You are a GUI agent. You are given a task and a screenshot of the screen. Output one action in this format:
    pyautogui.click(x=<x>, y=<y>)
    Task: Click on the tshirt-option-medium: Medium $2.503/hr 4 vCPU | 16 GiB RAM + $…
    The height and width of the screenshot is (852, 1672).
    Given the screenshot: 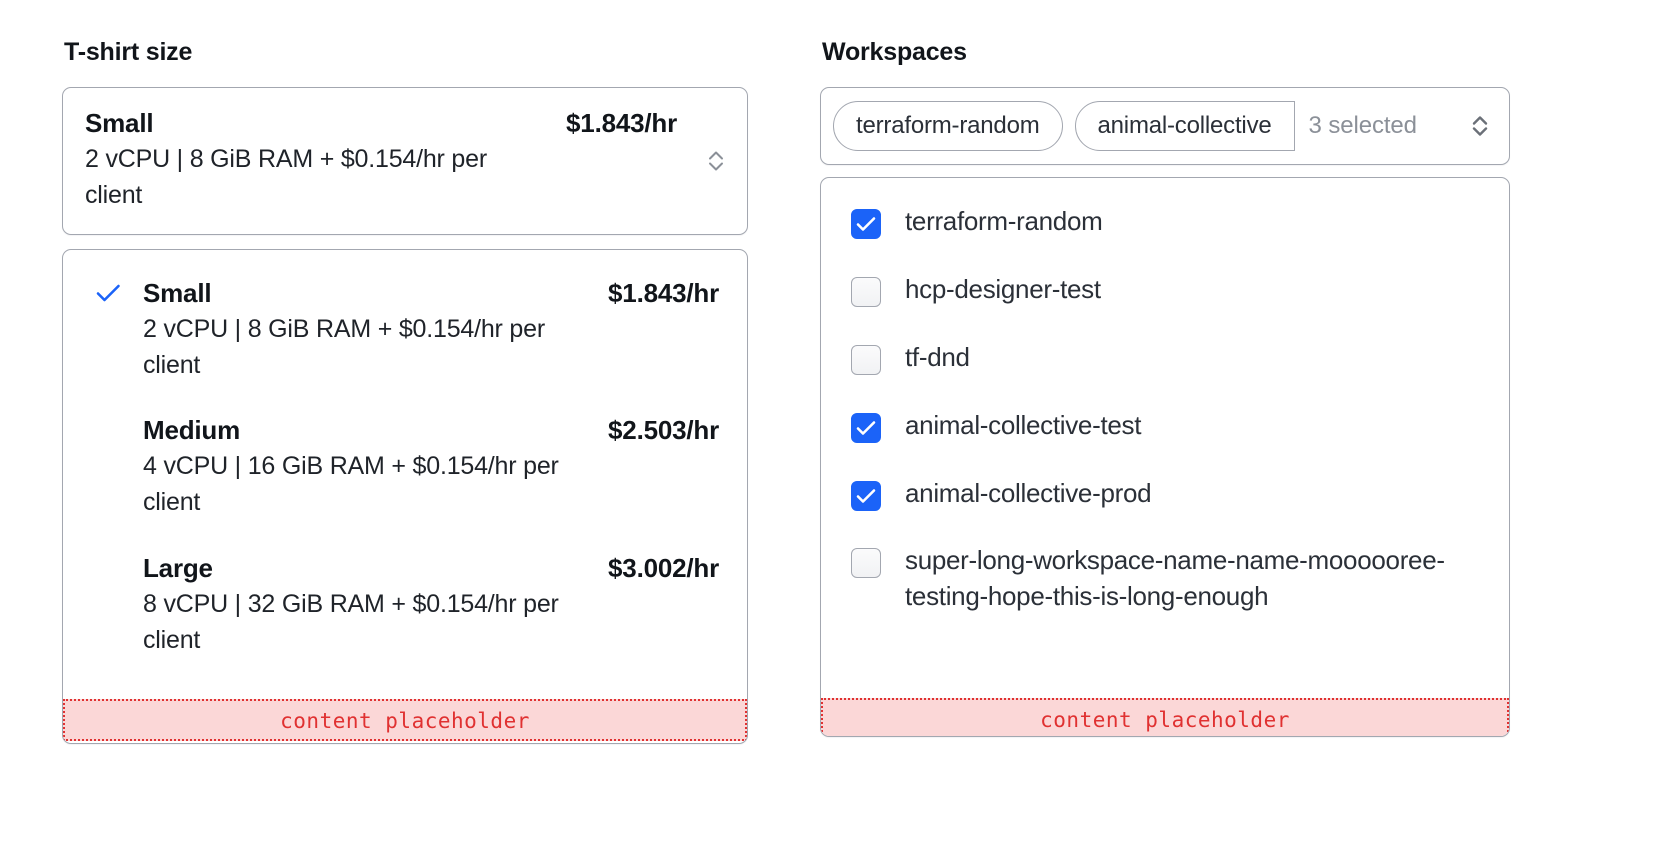 What is the action you would take?
    pyautogui.click(x=405, y=462)
    